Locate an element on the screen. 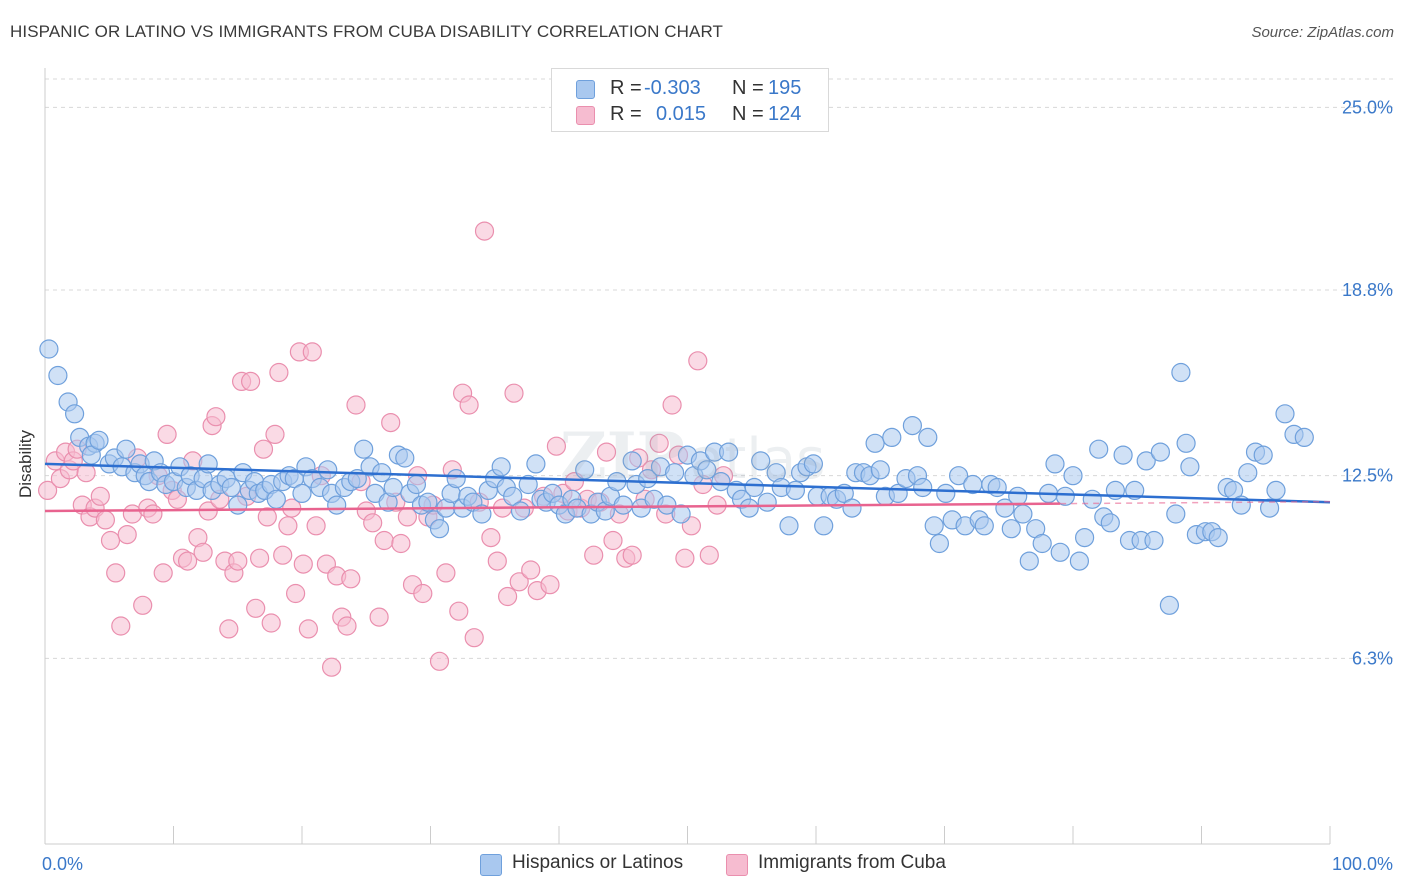 The width and height of the screenshot is (1406, 892). n-value: 195 is located at coordinates (785, 88).